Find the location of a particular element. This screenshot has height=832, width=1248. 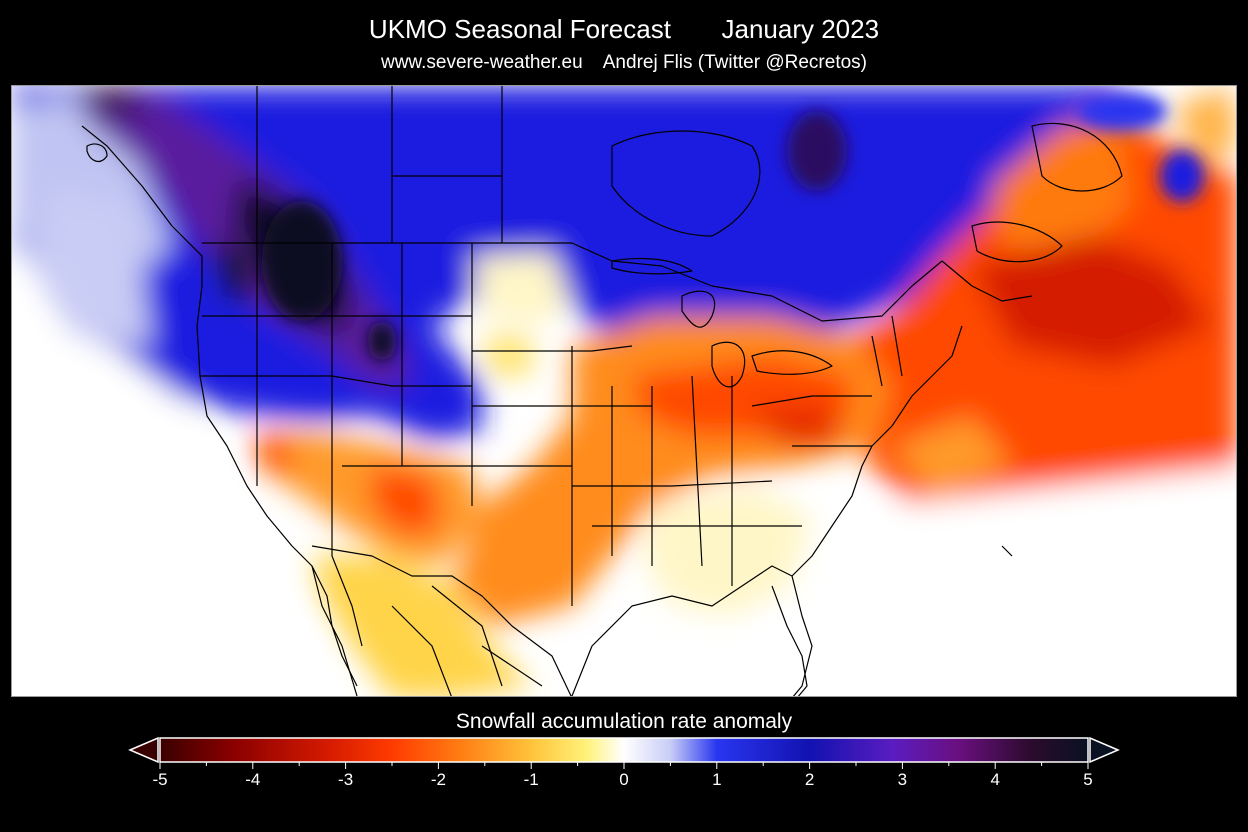

colorbar-tick-label: -5 is located at coordinates (159, 779).